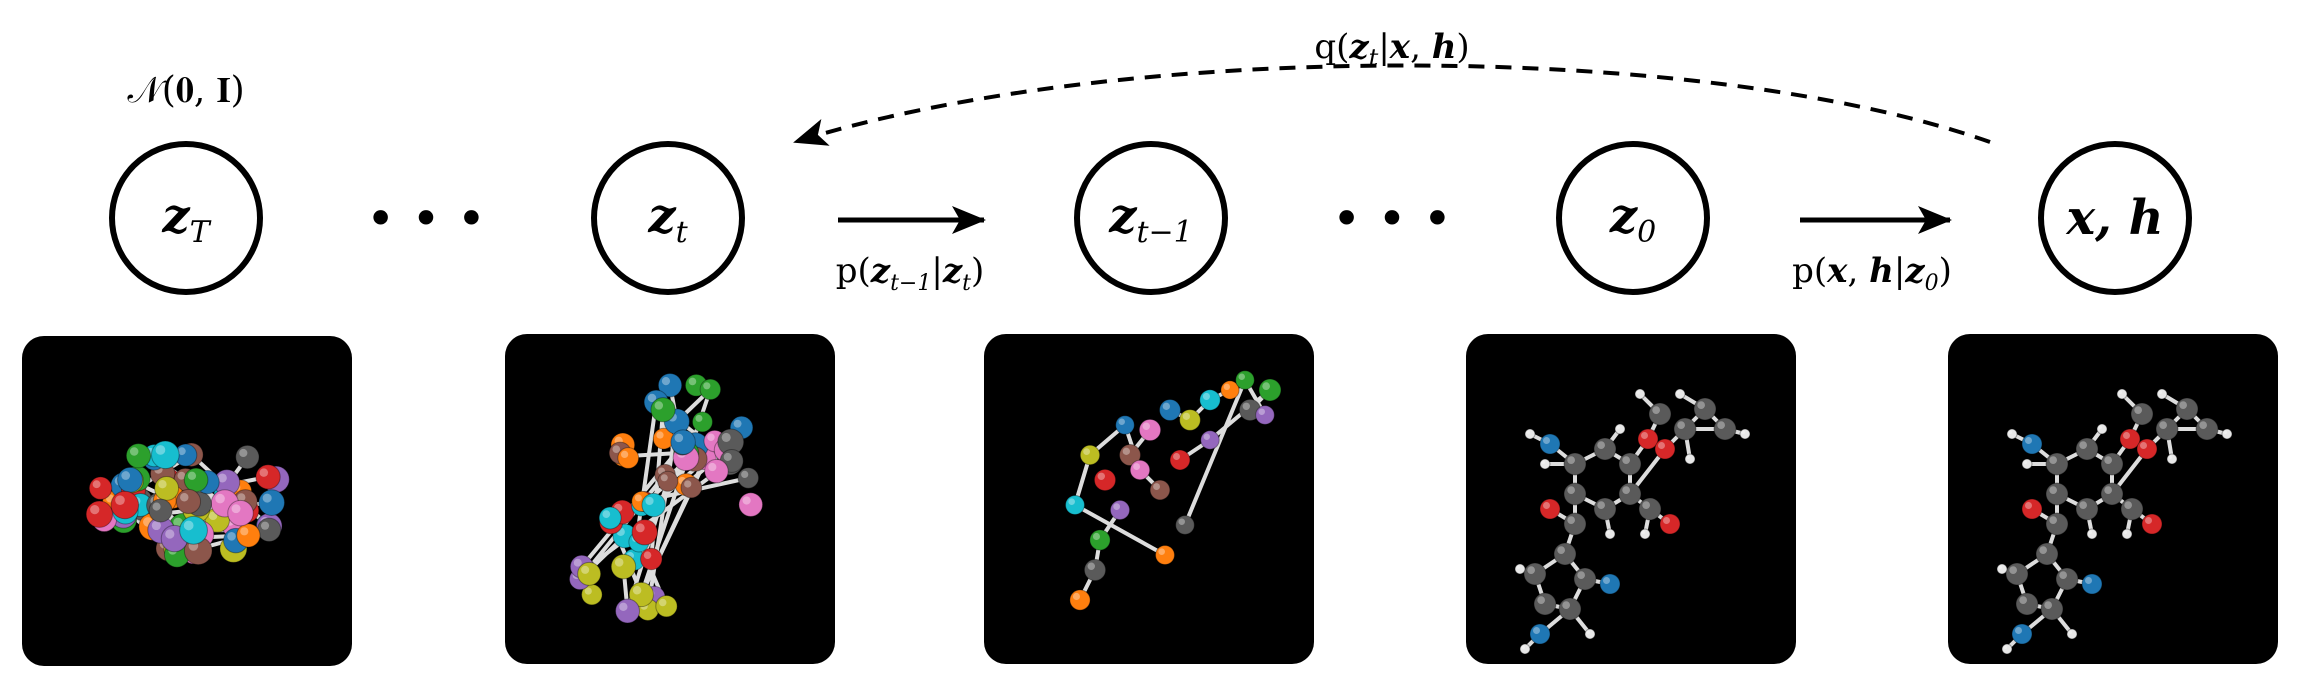 This screenshot has height=682, width=2301. Describe the element at coordinates (910, 273) in the screenshot. I see `reverse-step-label: p(zt−1|zt)` at that location.